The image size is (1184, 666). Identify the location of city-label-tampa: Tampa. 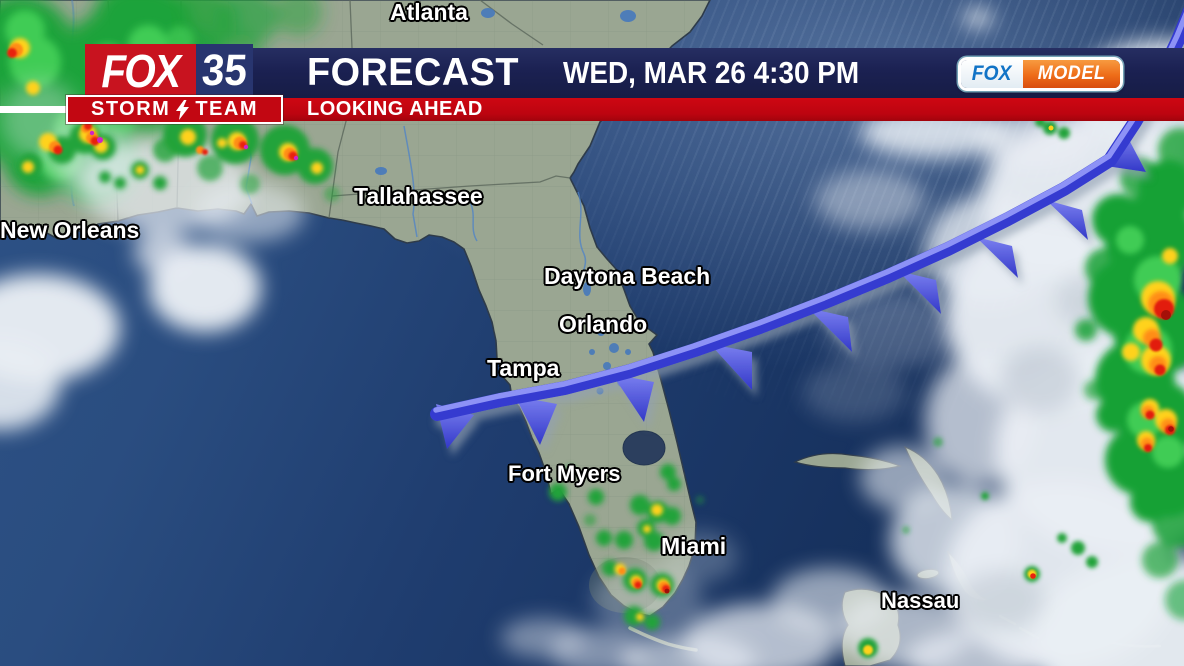
(523, 368).